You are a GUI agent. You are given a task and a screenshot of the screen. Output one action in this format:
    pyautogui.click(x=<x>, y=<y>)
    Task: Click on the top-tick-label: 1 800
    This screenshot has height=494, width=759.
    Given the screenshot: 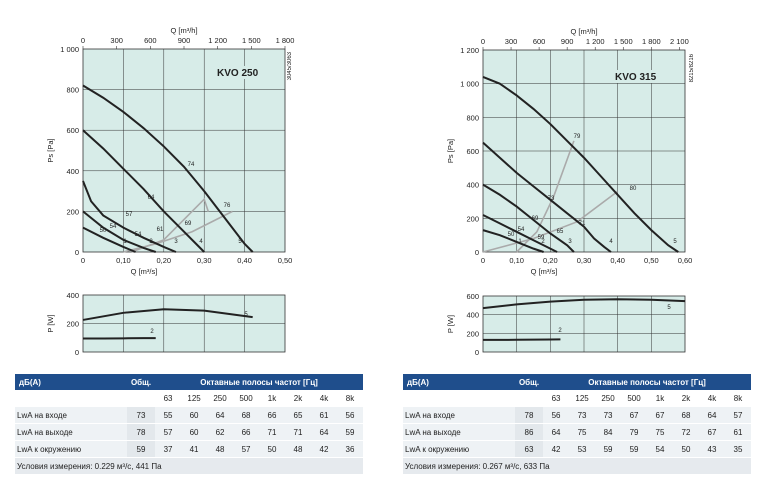 What is the action you would take?
    pyautogui.click(x=651, y=41)
    